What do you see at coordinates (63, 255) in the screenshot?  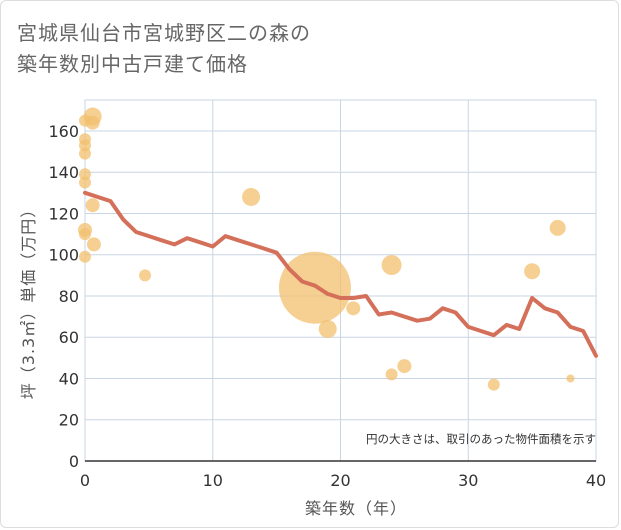 I see `y-tick-label: 100` at bounding box center [63, 255].